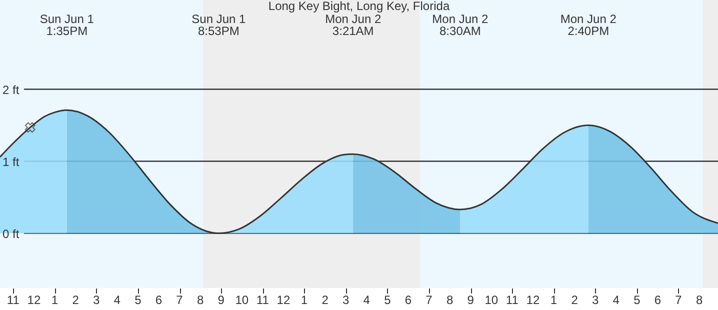 The height and width of the screenshot is (310, 718). Describe the element at coordinates (11, 89) in the screenshot. I see `y-tick-label: 2 ft` at that location.